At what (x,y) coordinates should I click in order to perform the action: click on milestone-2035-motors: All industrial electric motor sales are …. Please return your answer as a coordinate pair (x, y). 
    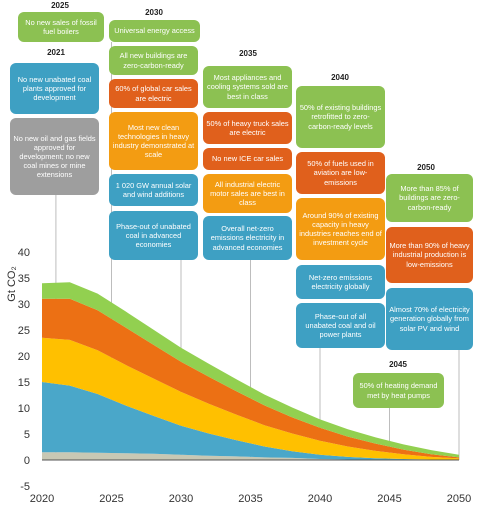
    Looking at the image, I should click on (247, 193).